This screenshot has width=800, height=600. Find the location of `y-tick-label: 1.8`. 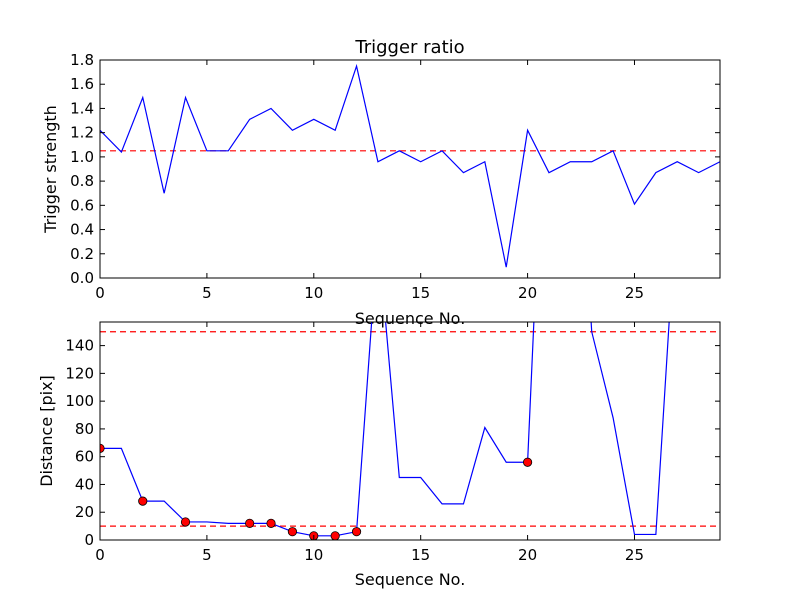

y-tick-label: 1.8 is located at coordinates (82, 60).